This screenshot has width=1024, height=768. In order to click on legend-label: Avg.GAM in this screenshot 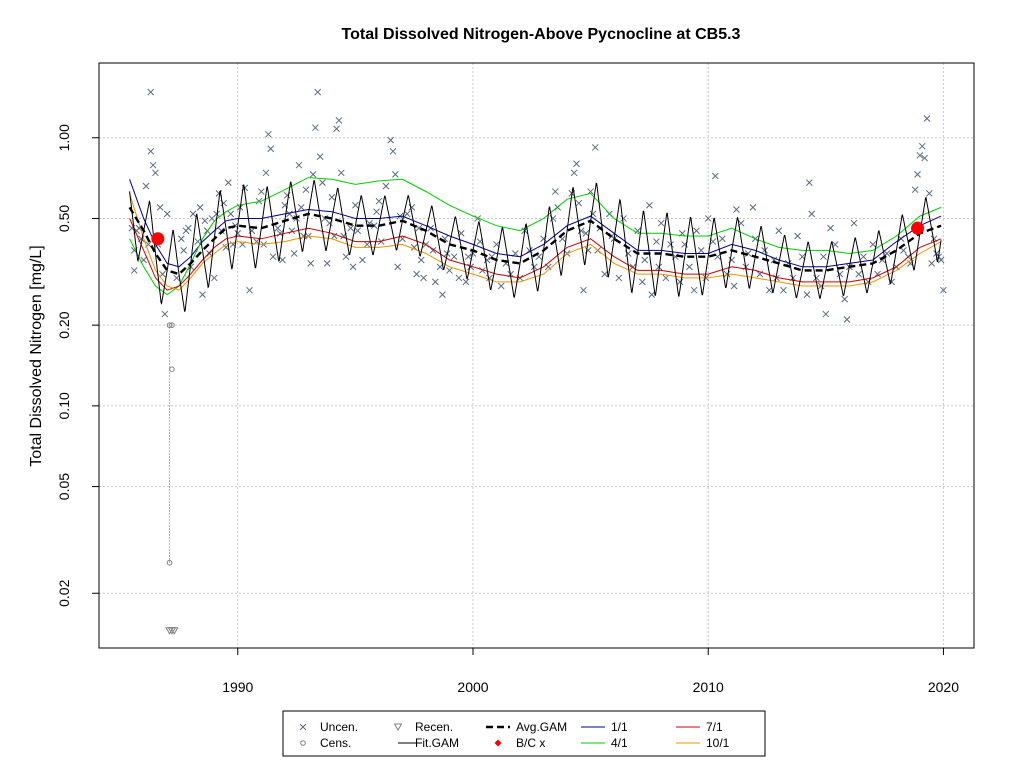, I will do `click(541, 727)`.